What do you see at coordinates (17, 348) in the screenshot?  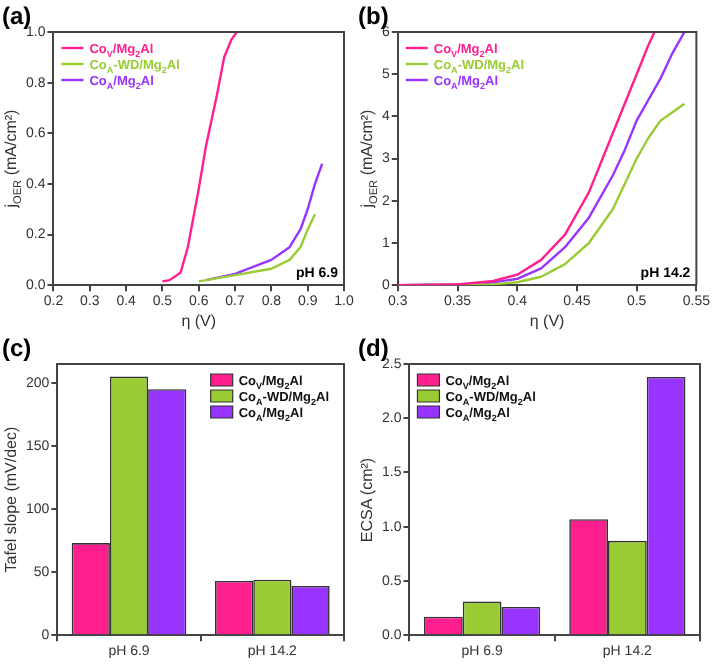 I see `chart-title: (c)` at bounding box center [17, 348].